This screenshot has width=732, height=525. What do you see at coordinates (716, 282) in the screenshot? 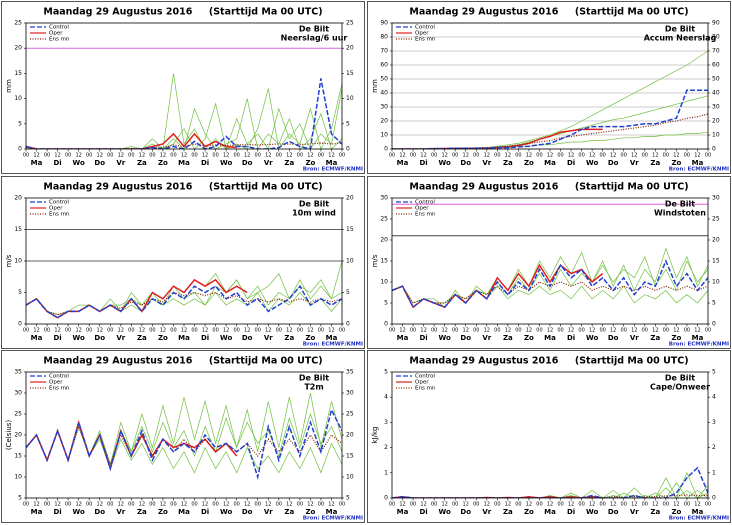
I see `y2-tick-label: 10` at bounding box center [716, 282].